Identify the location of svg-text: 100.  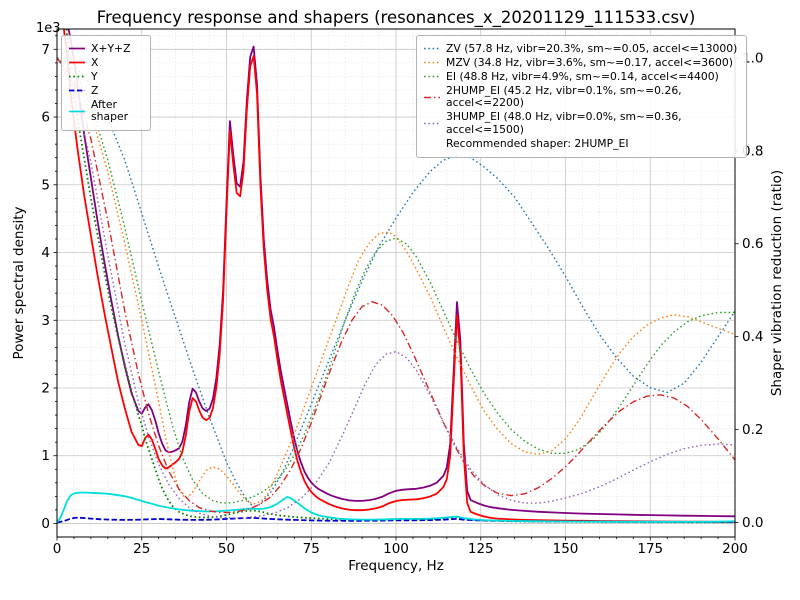
(396, 549).